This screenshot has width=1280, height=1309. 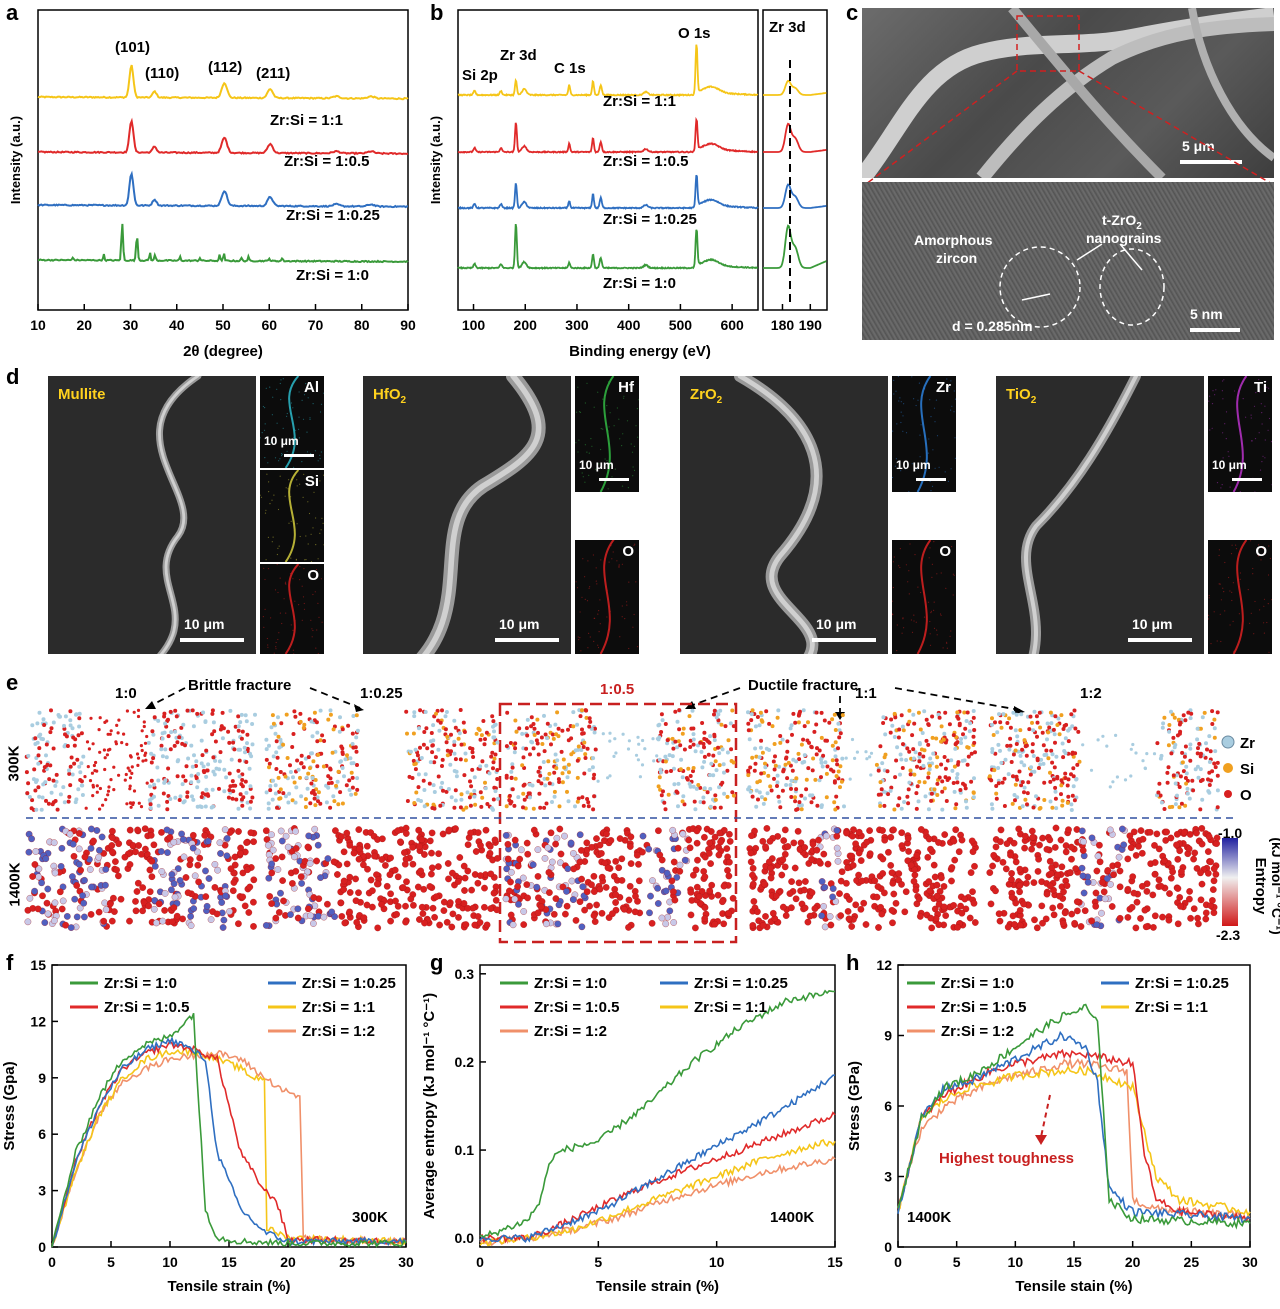 I want to click on xps-xticks: 100 200 300 400 500 600 180 190, so click(x=642, y=318).